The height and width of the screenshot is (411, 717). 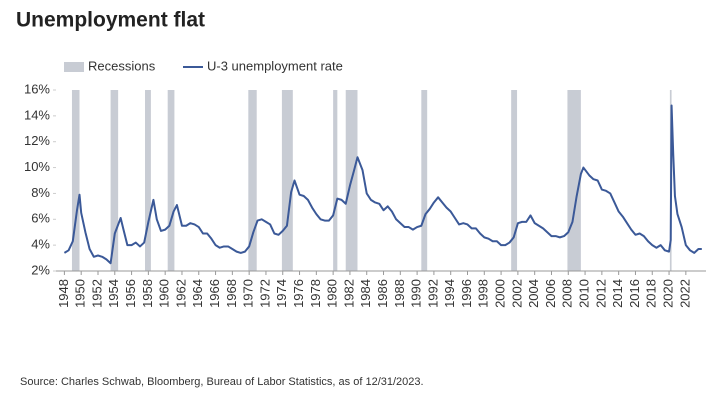 What do you see at coordinates (40, 218) in the screenshot?
I see `y-tick-label: 6%` at bounding box center [40, 218].